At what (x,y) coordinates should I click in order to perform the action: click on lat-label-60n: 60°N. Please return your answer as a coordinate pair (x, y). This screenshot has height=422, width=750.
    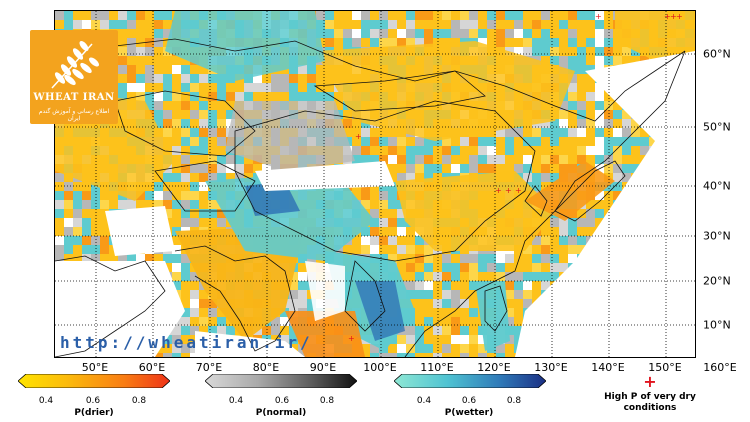
    Looking at the image, I should click on (717, 54).